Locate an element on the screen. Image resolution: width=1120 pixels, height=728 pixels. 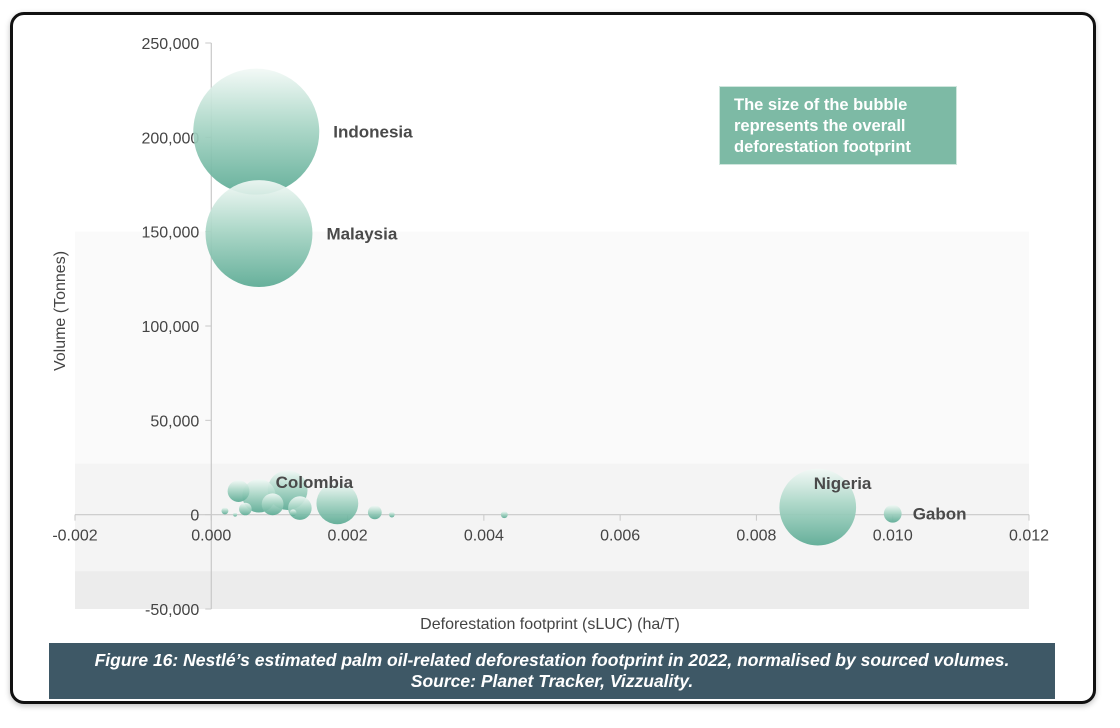
x-tick-label: 0.008 is located at coordinates (756, 536).